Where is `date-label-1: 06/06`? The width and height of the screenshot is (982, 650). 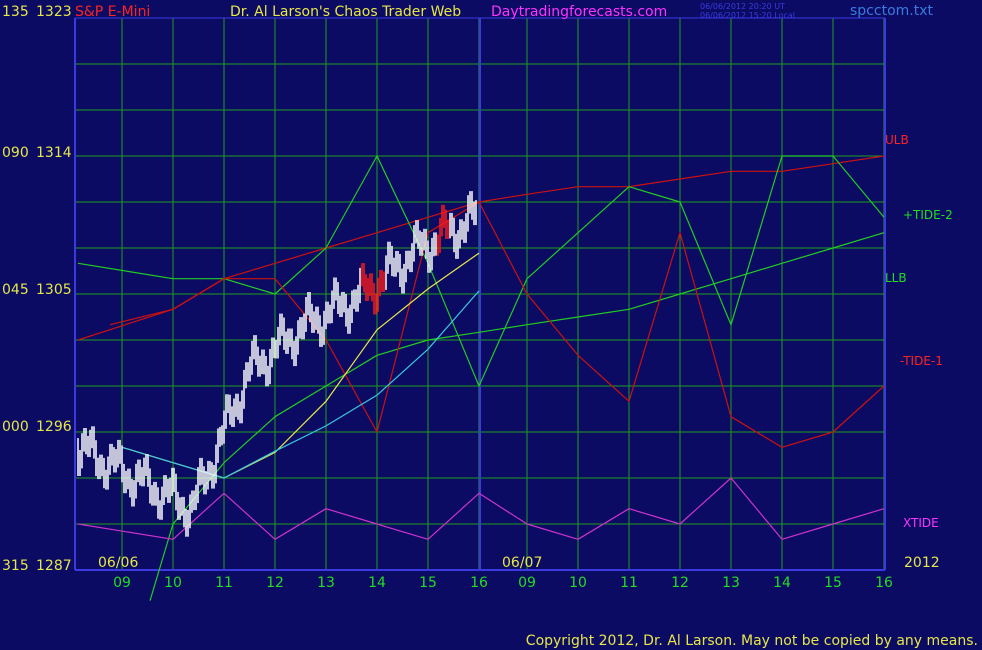
date-label-1: 06/06 is located at coordinates (118, 563).